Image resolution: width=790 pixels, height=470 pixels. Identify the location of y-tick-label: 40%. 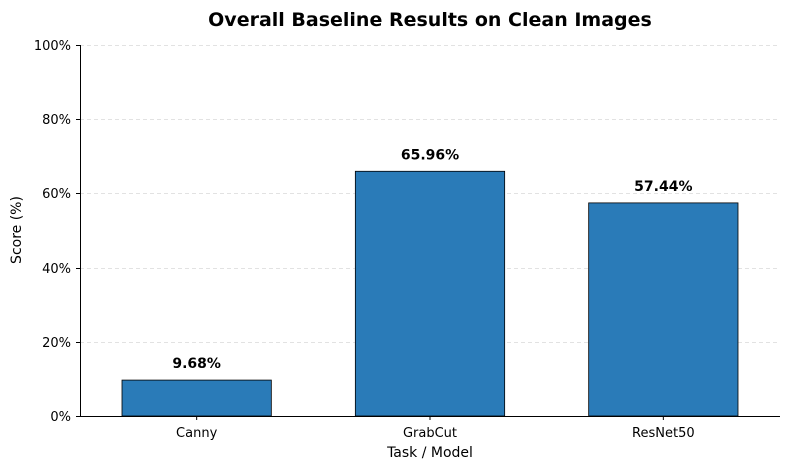
(56, 269).